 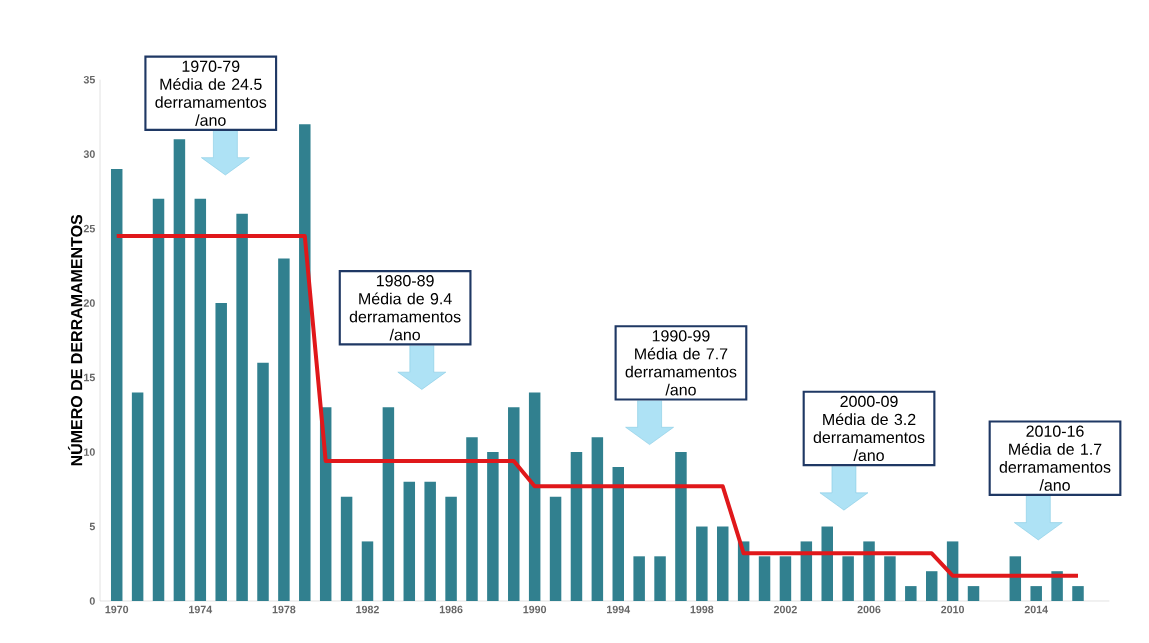 What do you see at coordinates (367, 609) in the screenshot?
I see `x-tick-label: 1982` at bounding box center [367, 609].